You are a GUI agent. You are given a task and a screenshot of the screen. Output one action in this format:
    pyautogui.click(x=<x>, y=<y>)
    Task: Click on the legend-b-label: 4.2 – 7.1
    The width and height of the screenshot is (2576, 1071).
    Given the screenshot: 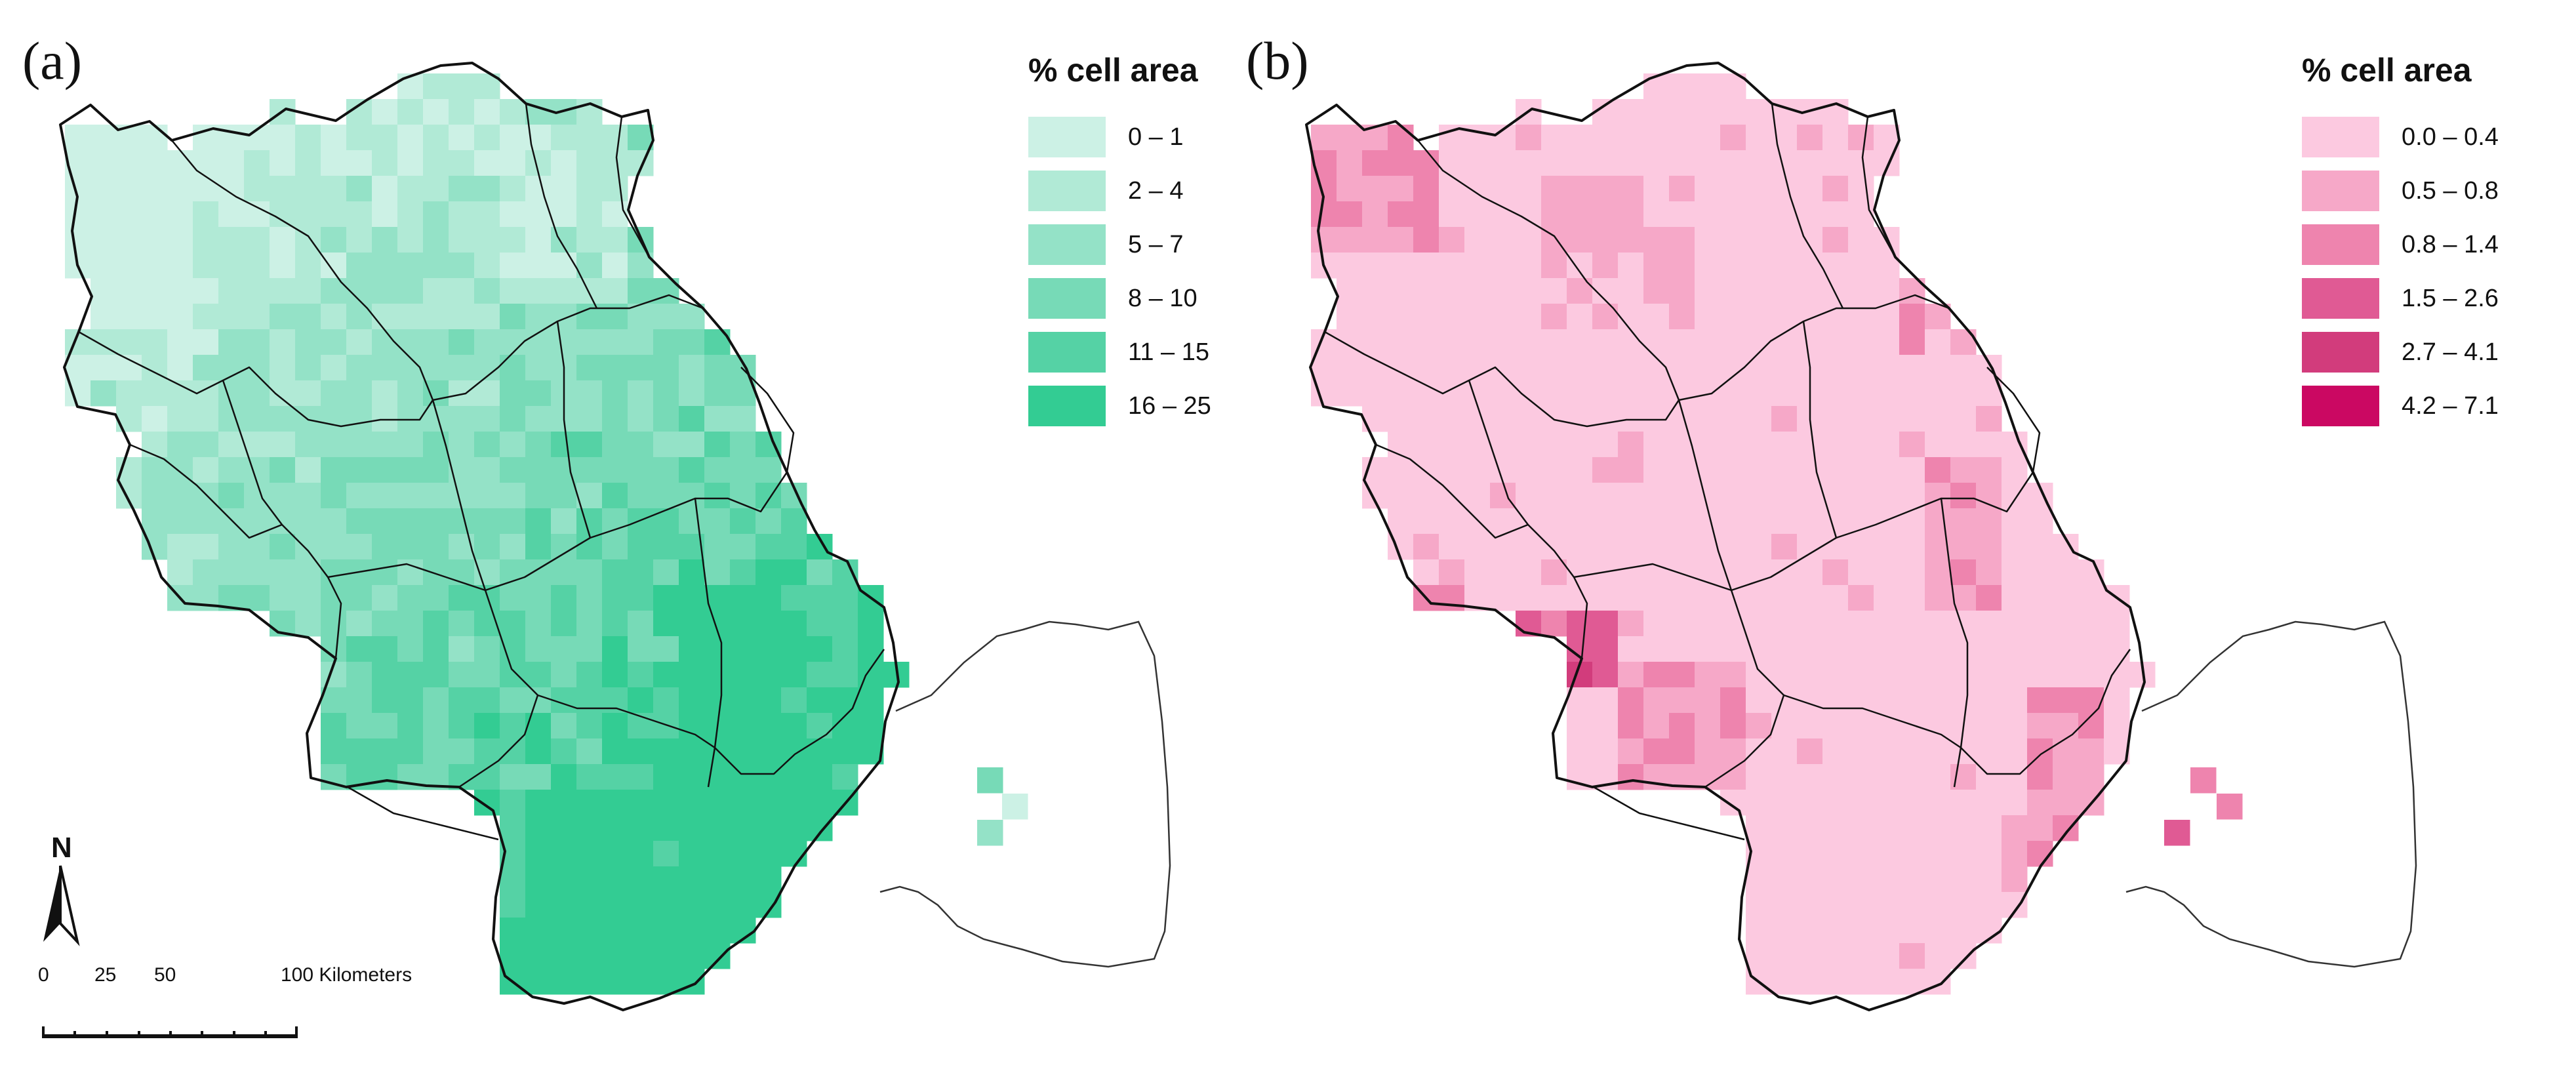 What is the action you would take?
    pyautogui.click(x=2450, y=406)
    